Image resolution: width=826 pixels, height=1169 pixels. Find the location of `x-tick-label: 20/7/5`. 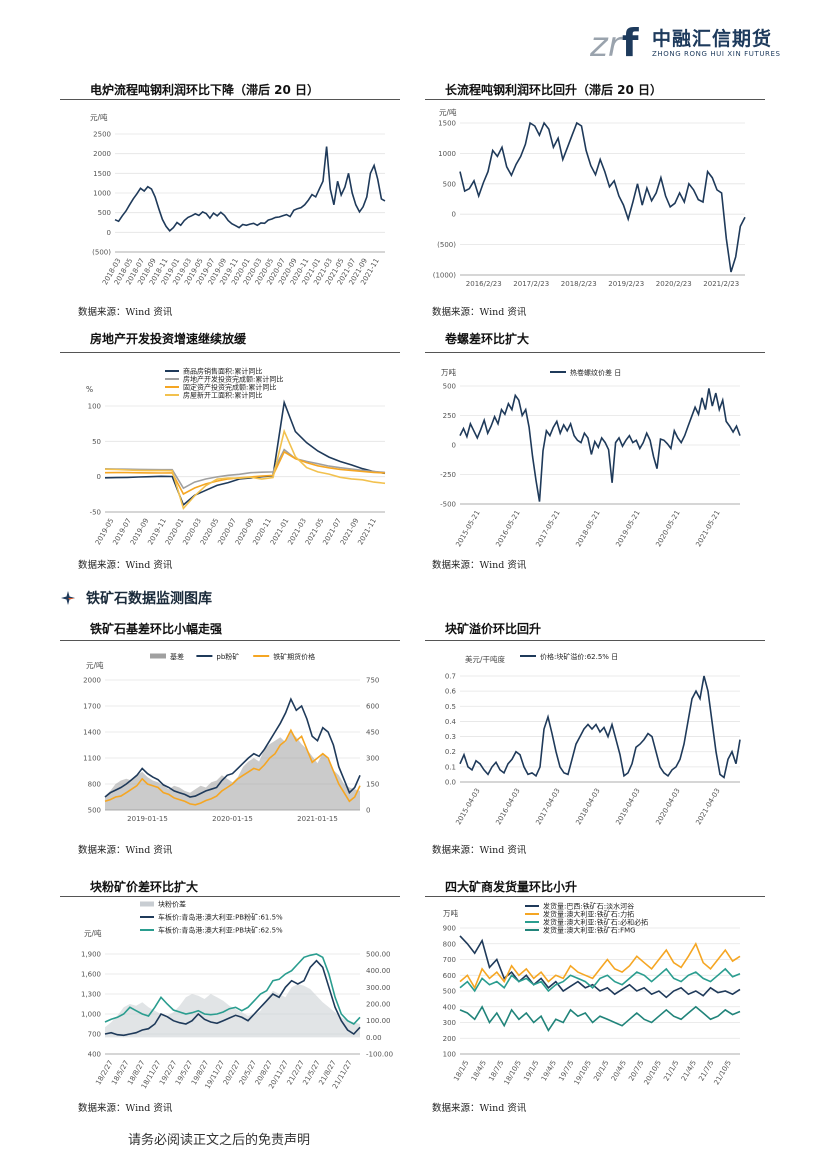

x-tick-label: 20/7/5 is located at coordinates (636, 1071).